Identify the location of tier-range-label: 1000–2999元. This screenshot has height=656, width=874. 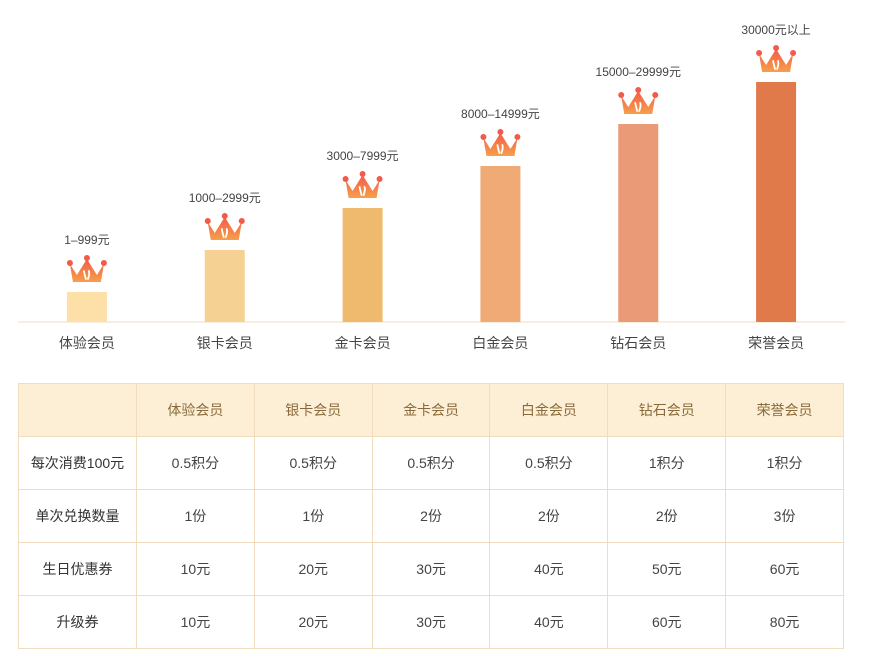
(225, 198).